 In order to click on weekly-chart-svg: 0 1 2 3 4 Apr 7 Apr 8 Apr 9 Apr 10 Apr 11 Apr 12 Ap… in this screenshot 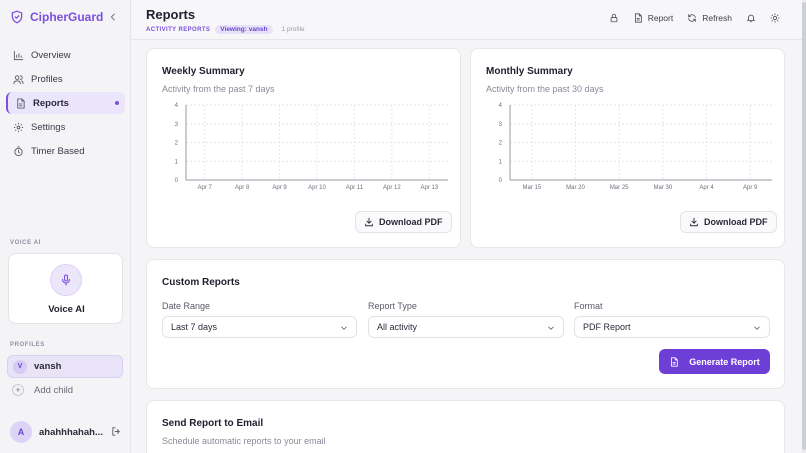, I will do `click(311, 147)`.